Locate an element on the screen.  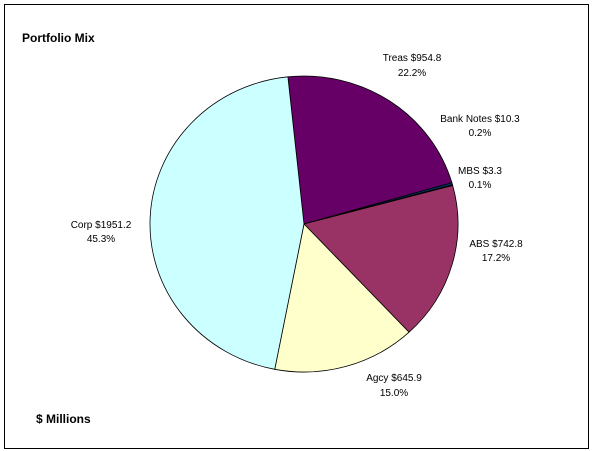
pie-slice-abs is located at coordinates (381, 259).